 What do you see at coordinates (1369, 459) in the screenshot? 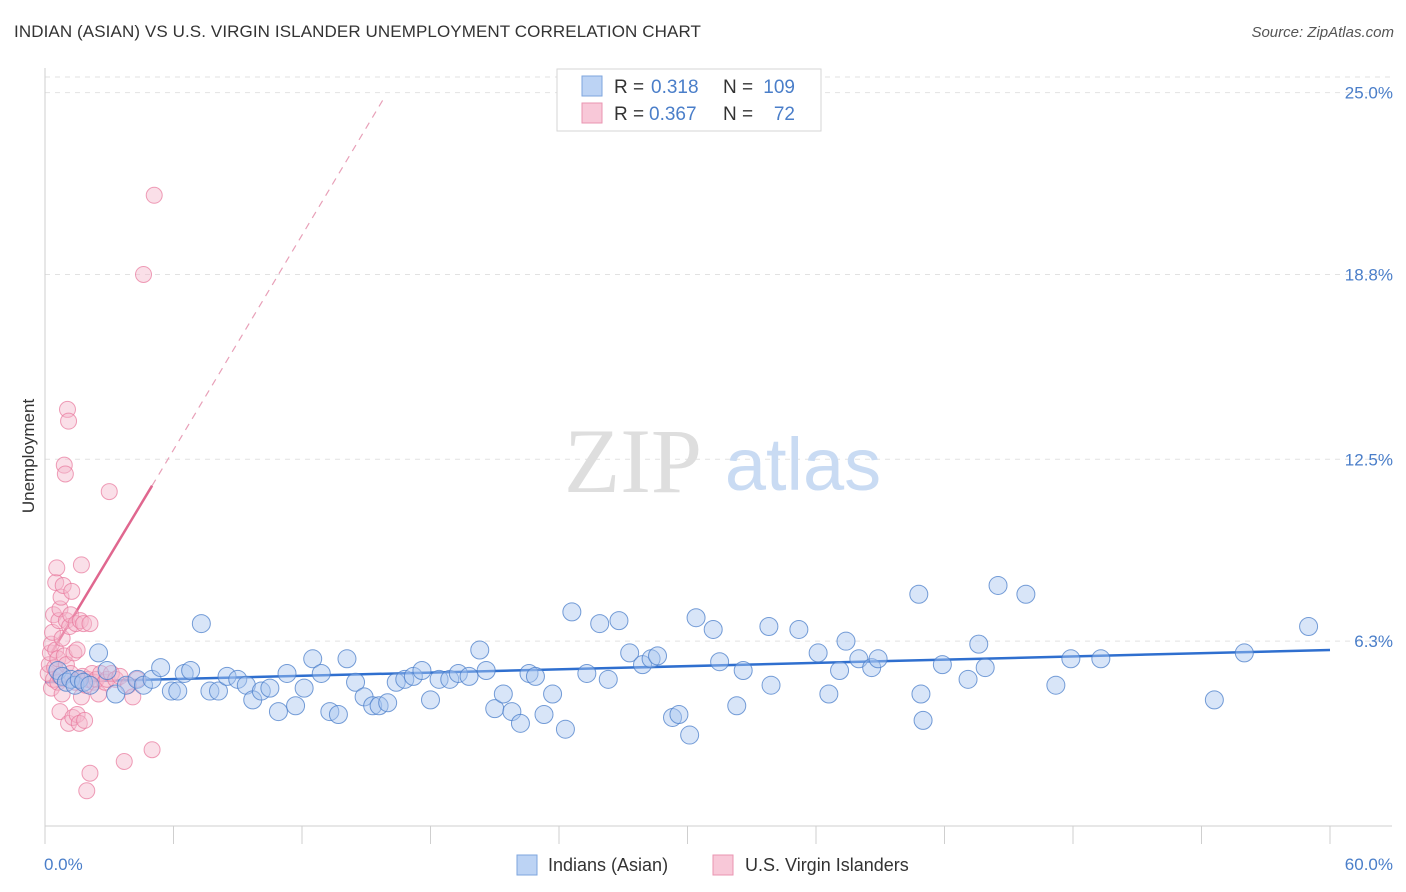
I see `y-tick-label: 12.5%` at bounding box center [1369, 459].